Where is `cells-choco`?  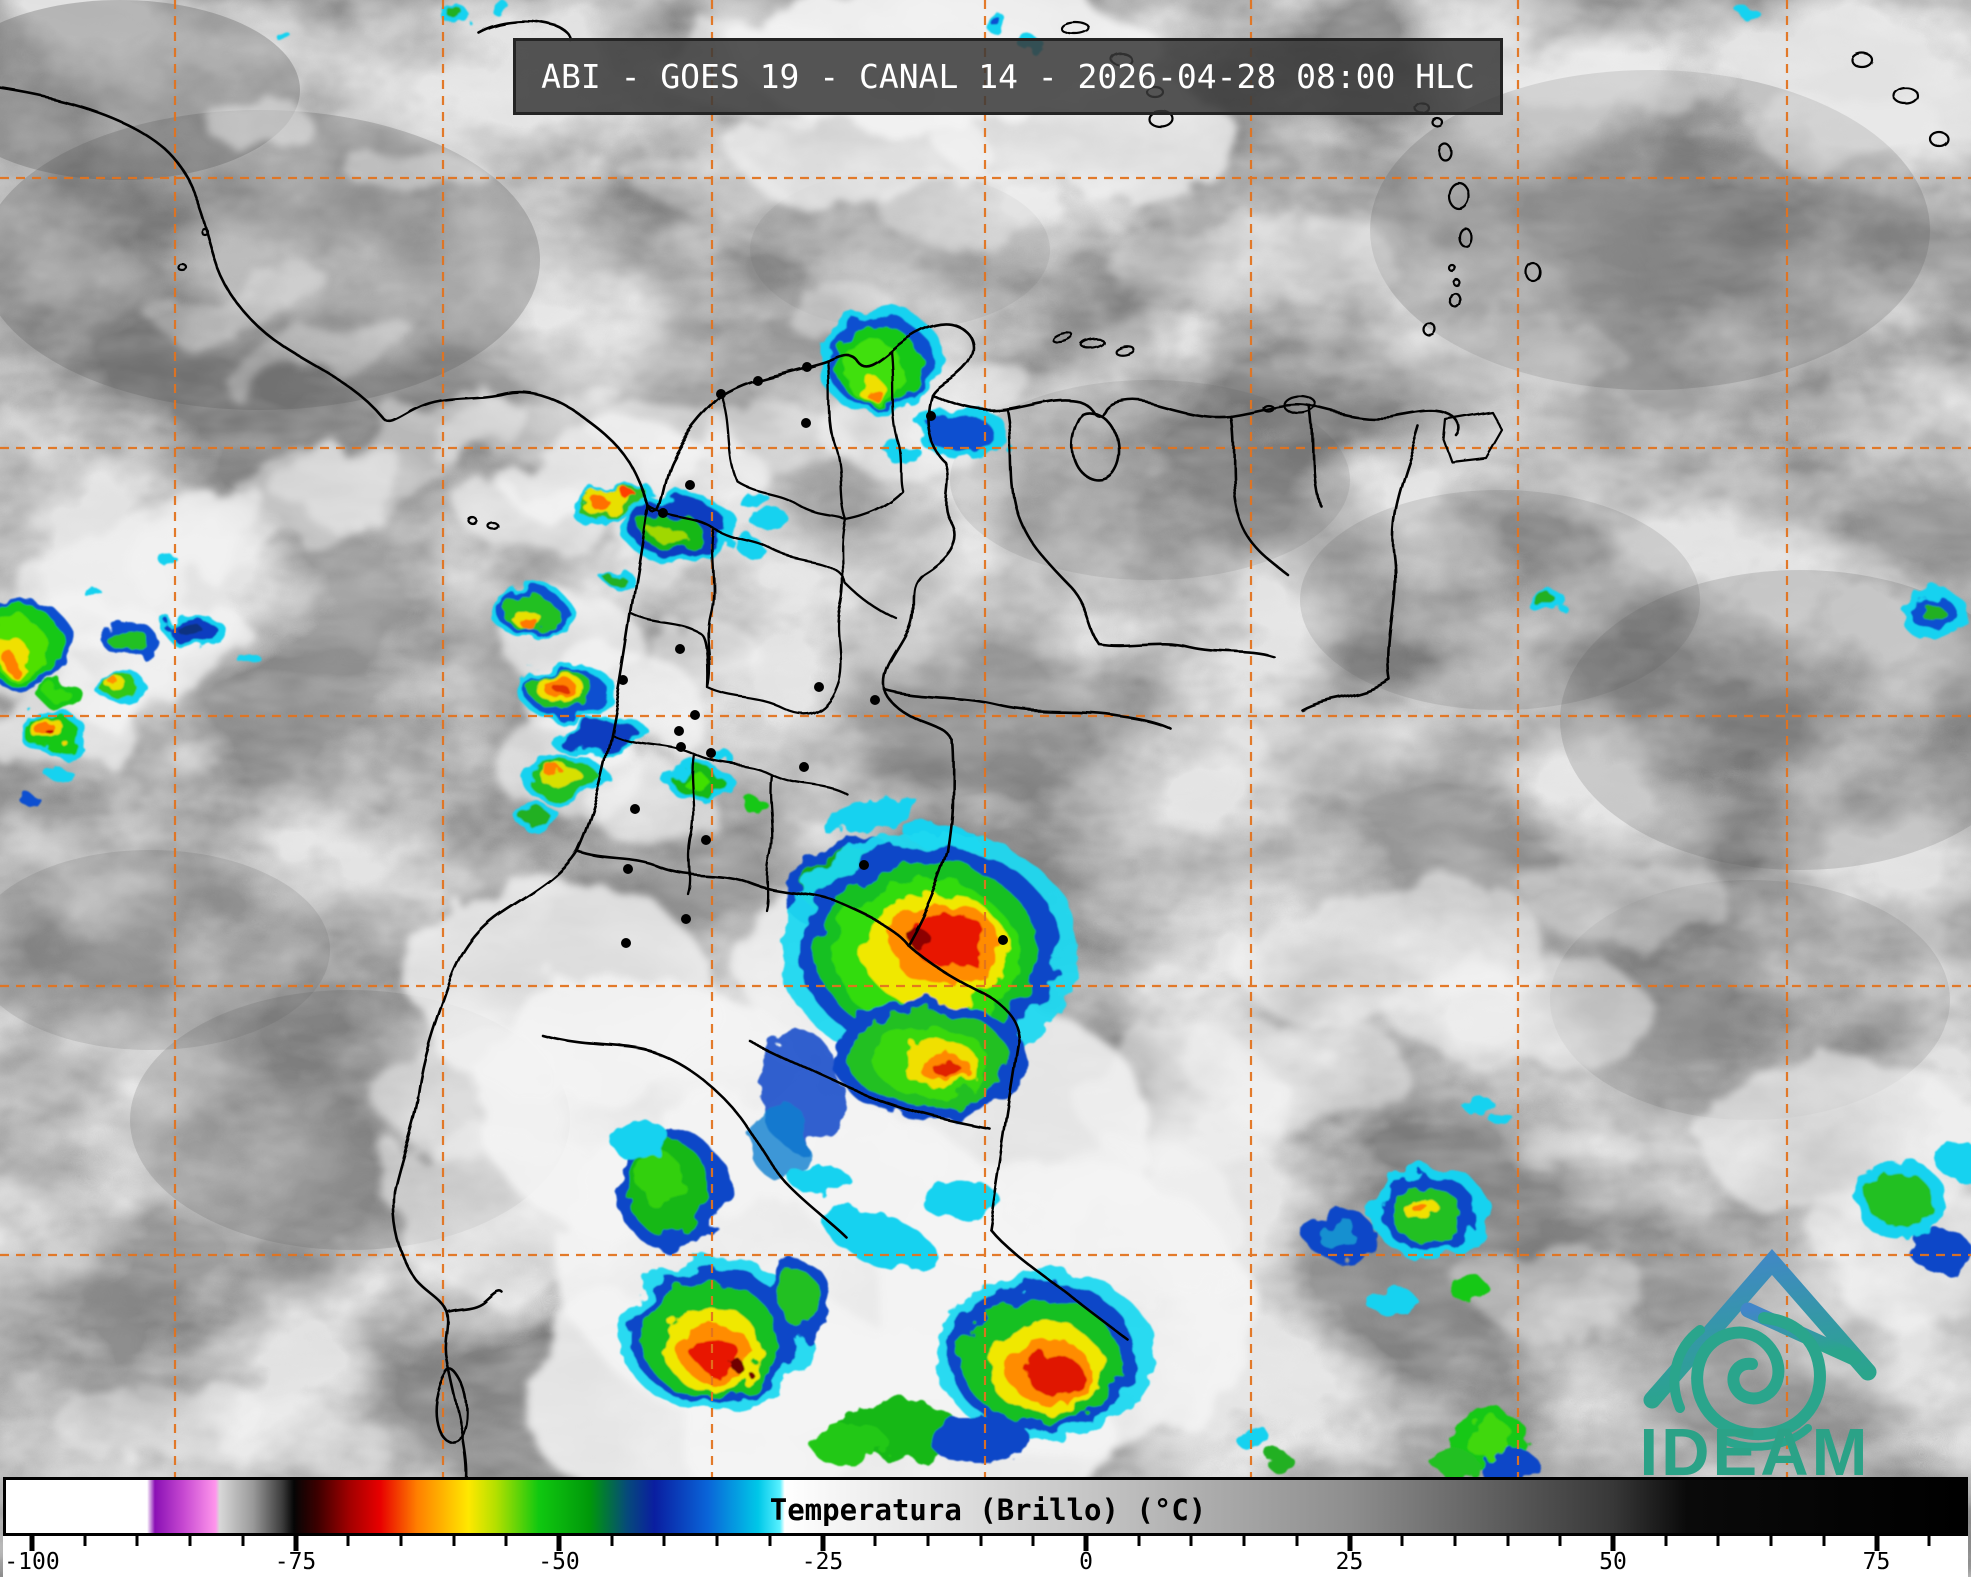 cells-choco is located at coordinates (570, 708).